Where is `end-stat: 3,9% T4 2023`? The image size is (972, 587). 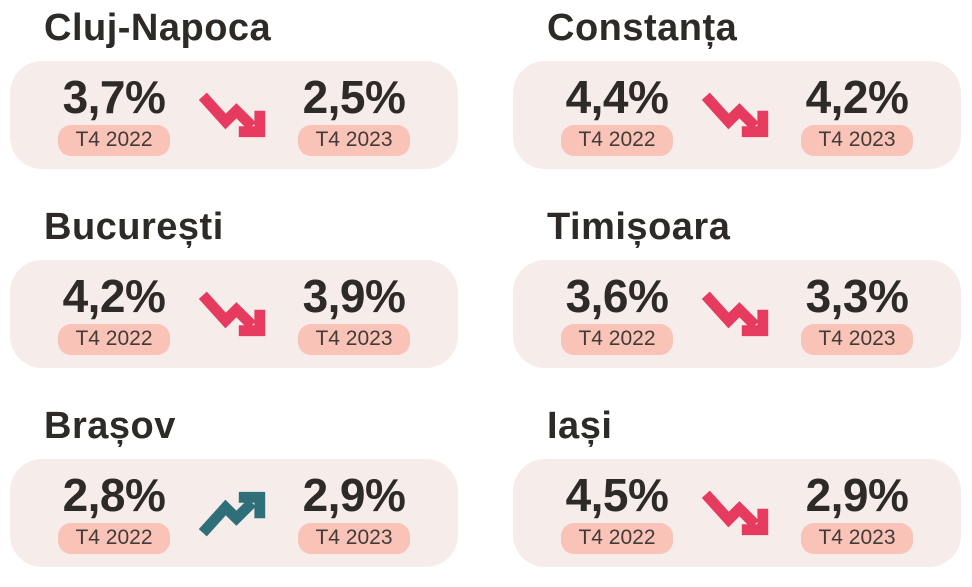
end-stat: 3,9% T4 2023 is located at coordinates (354, 313).